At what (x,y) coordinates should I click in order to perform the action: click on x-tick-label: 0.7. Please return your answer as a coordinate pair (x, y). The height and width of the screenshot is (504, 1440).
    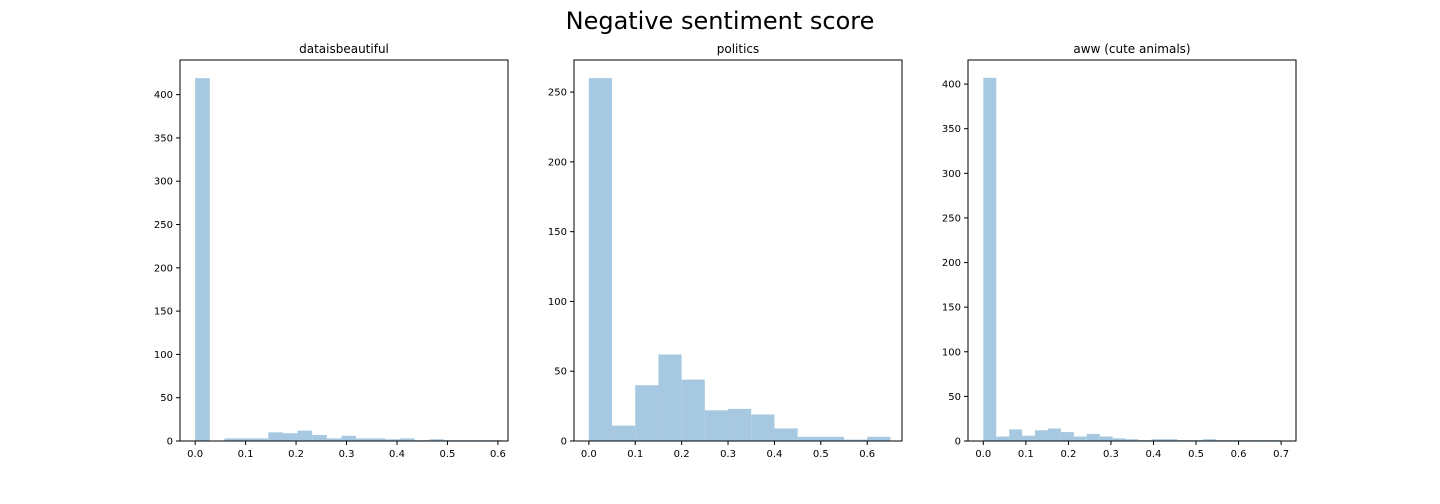
    Looking at the image, I should click on (1281, 454).